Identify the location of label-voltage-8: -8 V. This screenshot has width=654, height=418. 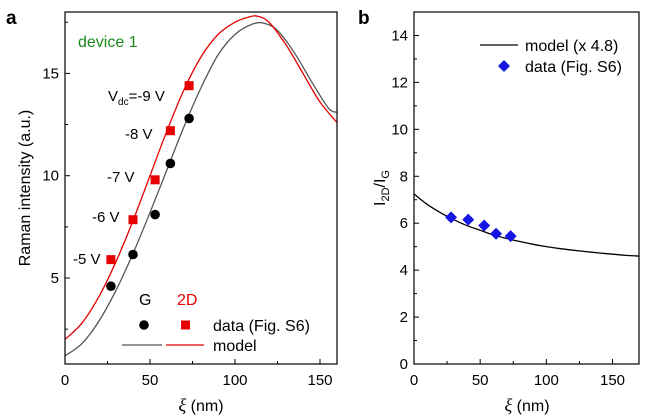
(139, 134).